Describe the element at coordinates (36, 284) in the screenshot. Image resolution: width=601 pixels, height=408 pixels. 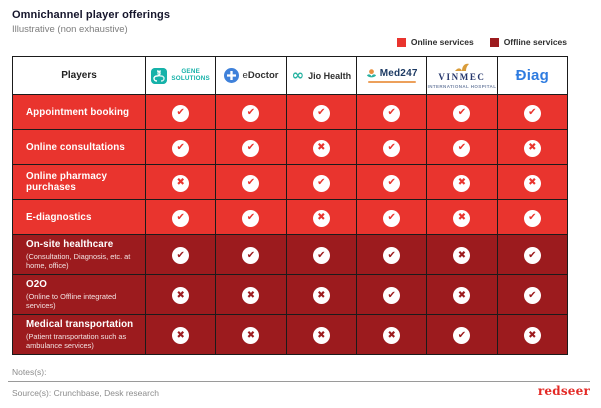
I see `service-name: O2O` at that location.